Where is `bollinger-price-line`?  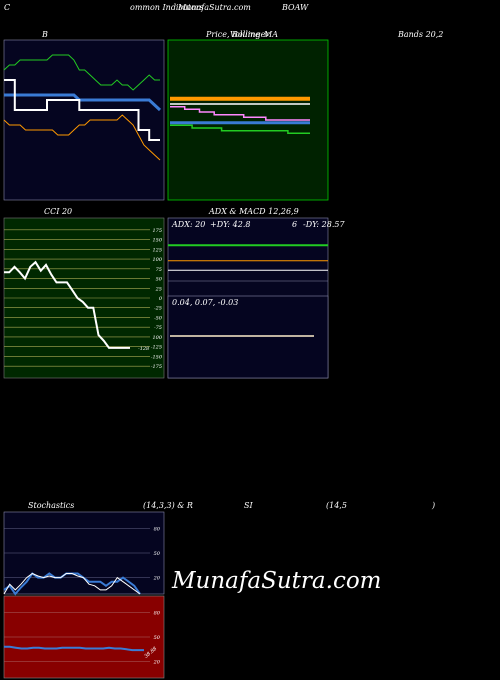 bollinger-price-line is located at coordinates (82, 110).